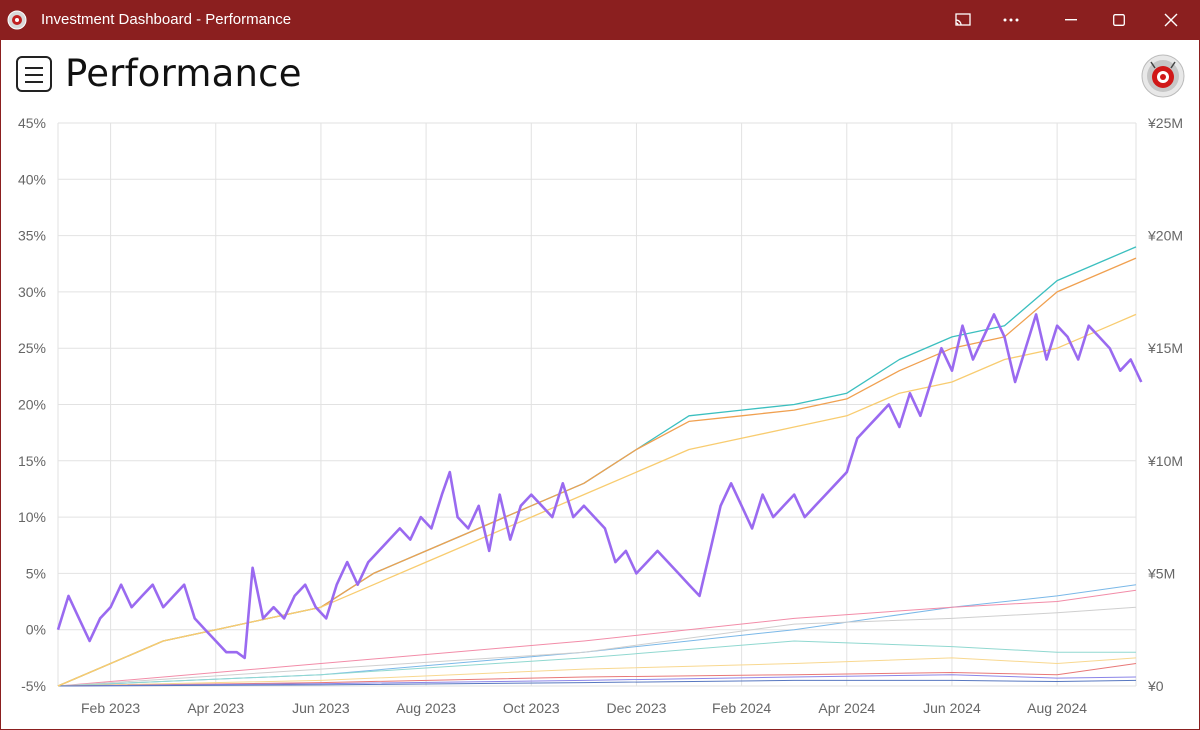  I want to click on maximize-icon, so click(1119, 20).